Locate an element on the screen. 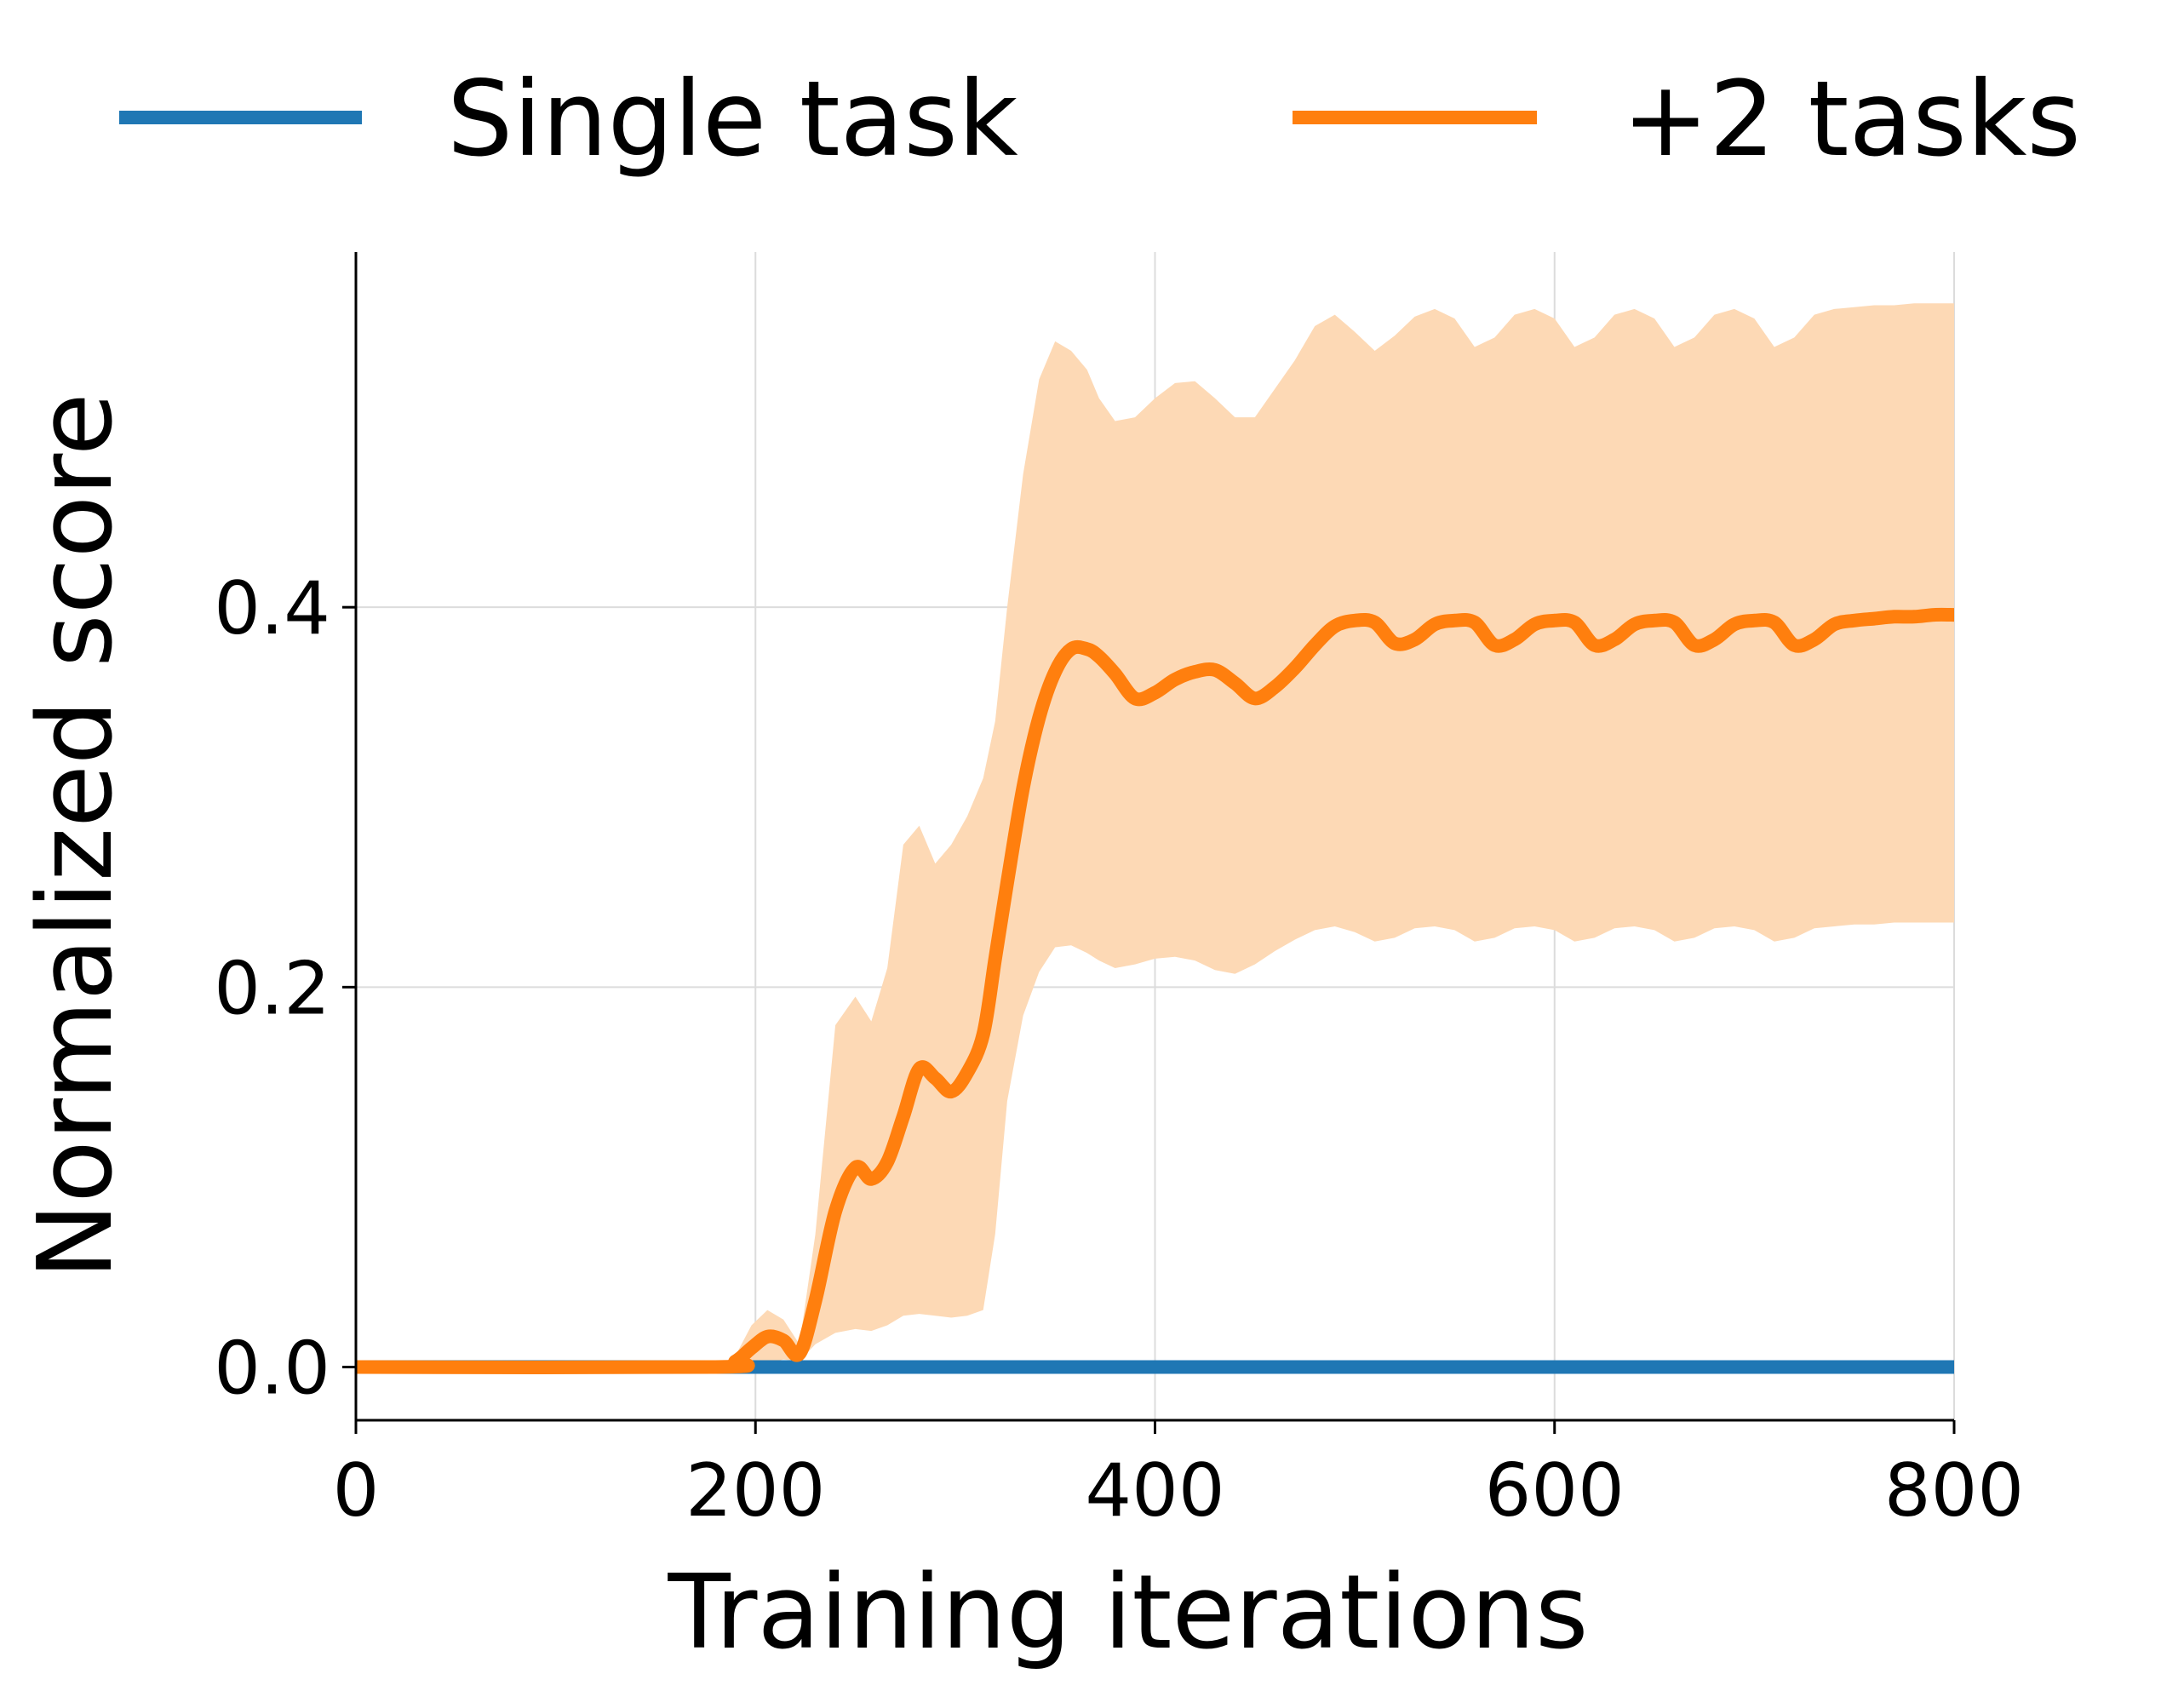 Image resolution: width=2184 pixels, height=1691 pixels. legend: Single task +2 tasks is located at coordinates (1100, 119).